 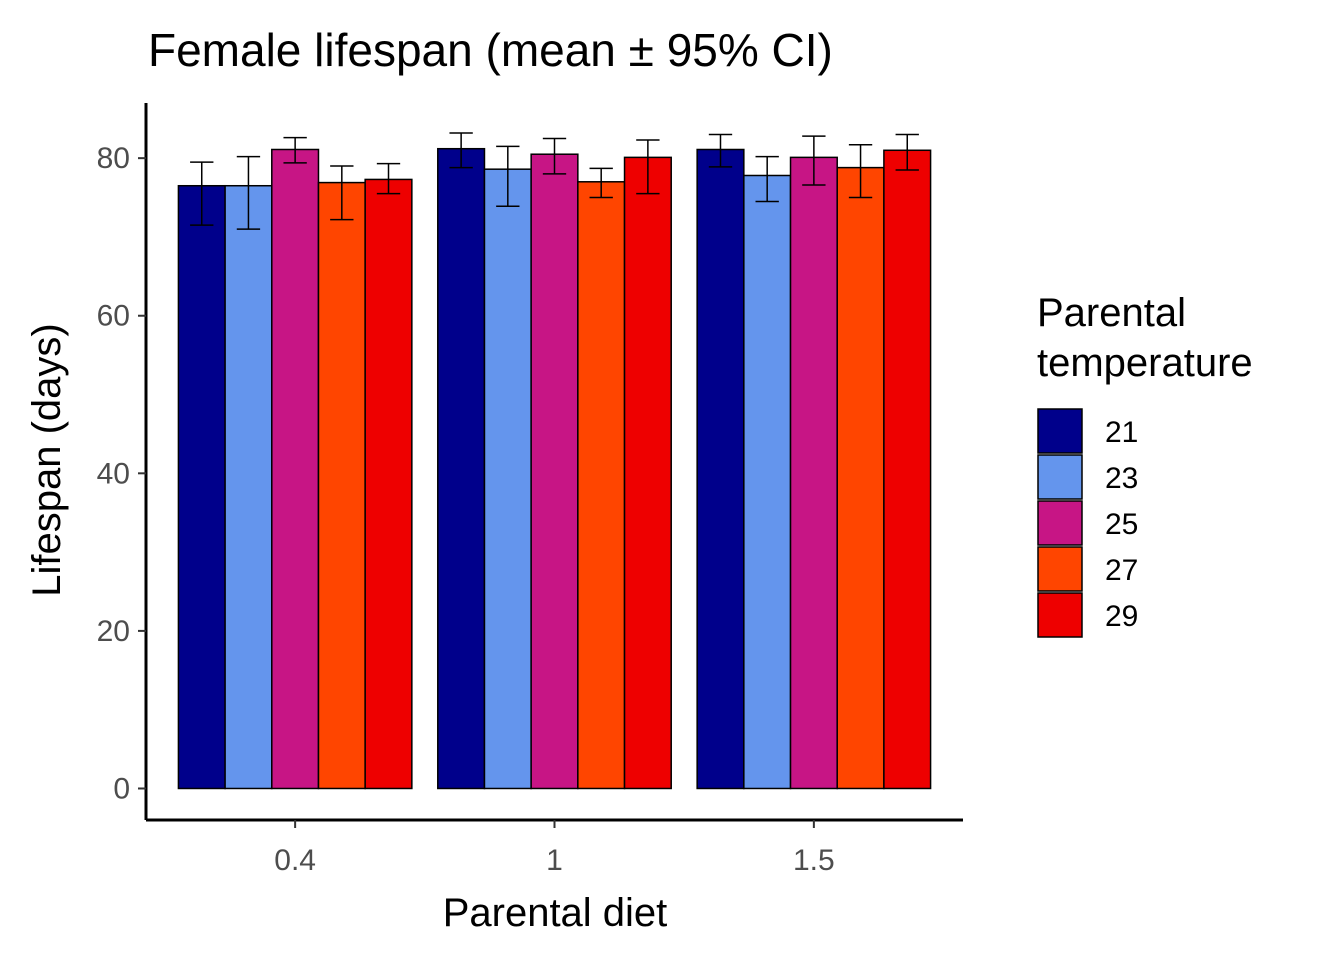 What do you see at coordinates (490, 50) in the screenshot?
I see `chart-title: Female lifespan (mean ± 95% CI)` at bounding box center [490, 50].